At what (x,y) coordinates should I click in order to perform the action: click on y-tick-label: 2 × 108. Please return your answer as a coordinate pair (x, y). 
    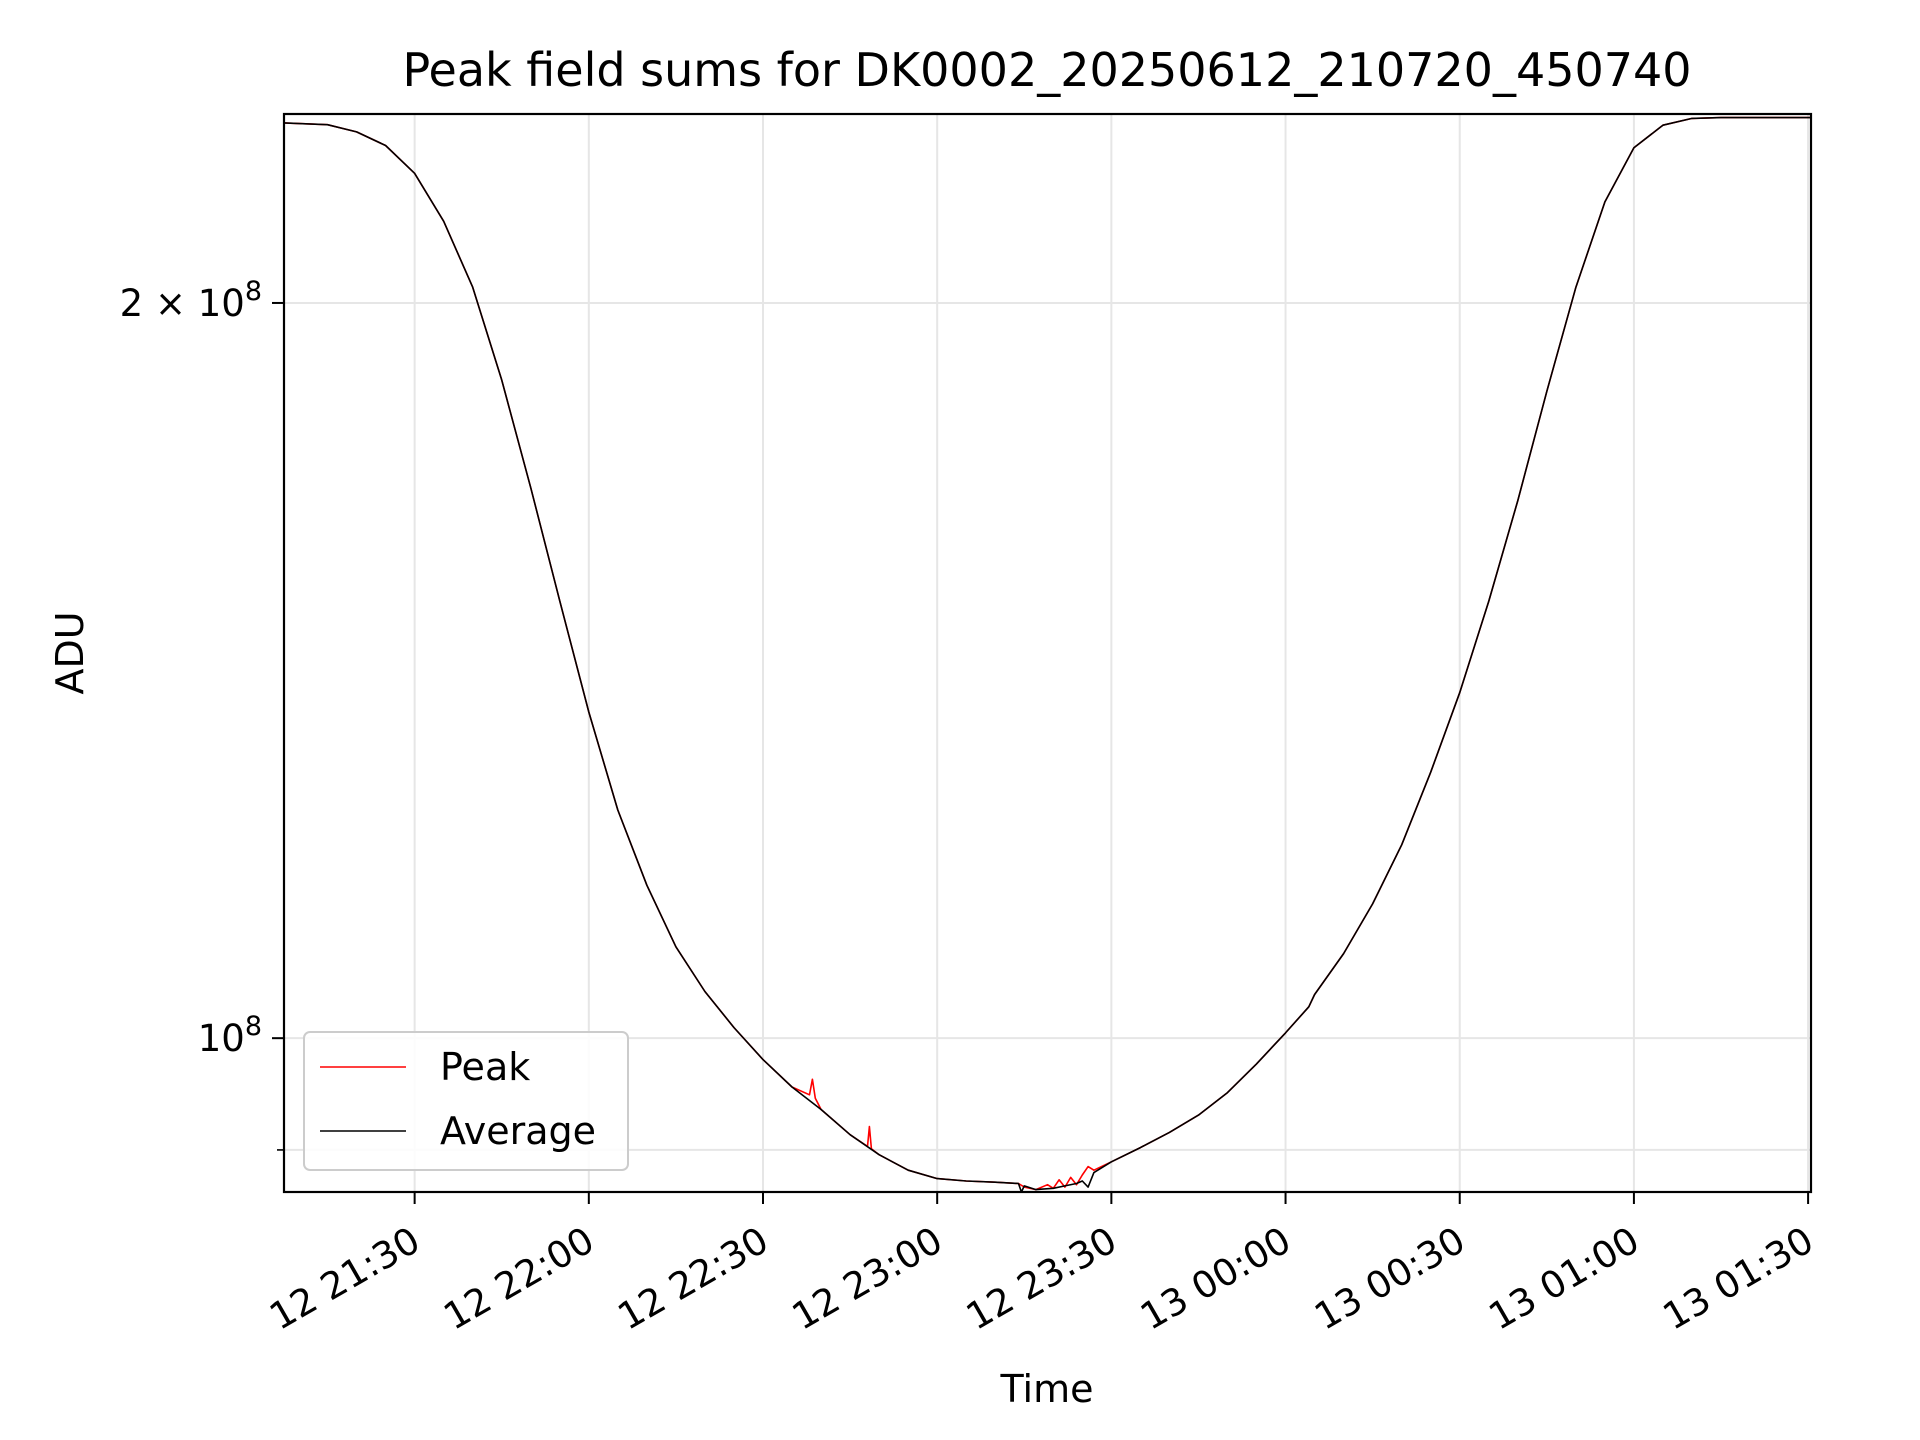
    Looking at the image, I should click on (191, 300).